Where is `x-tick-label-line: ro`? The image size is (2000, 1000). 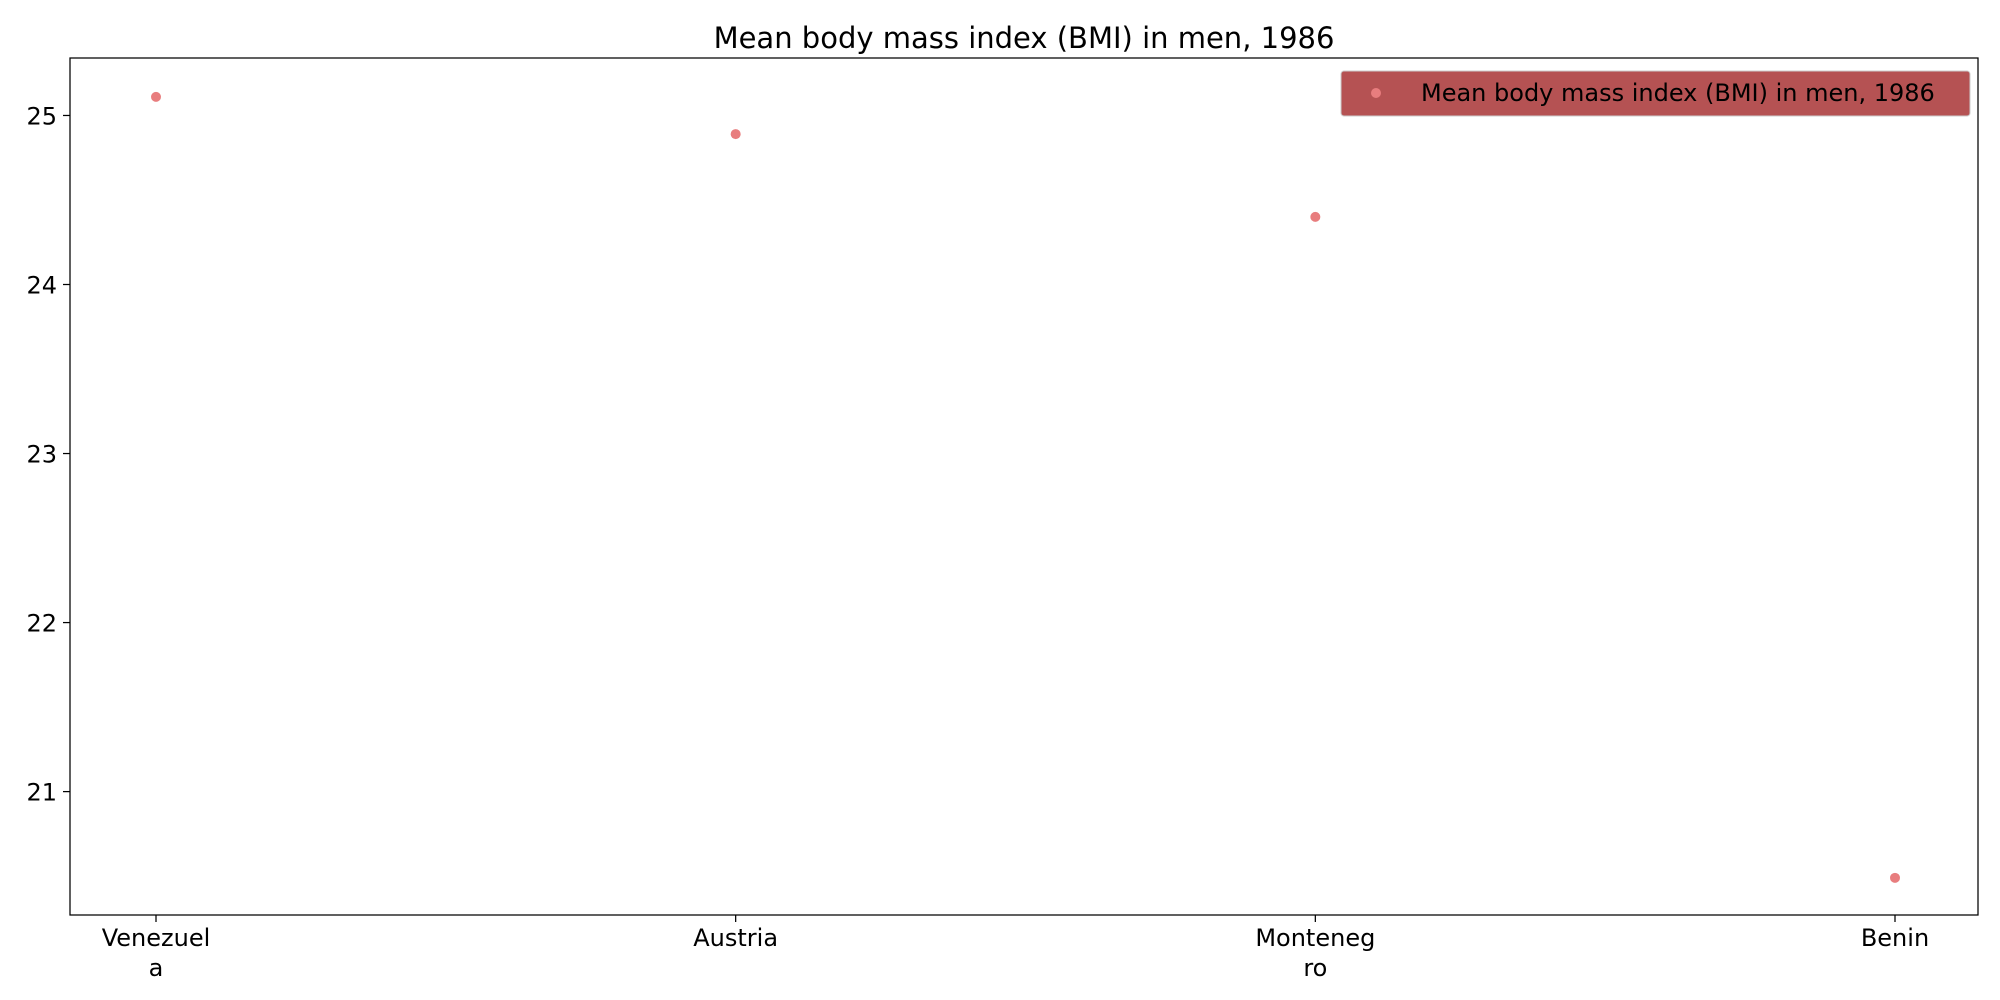
x-tick-label-line: ro is located at coordinates (1315, 968).